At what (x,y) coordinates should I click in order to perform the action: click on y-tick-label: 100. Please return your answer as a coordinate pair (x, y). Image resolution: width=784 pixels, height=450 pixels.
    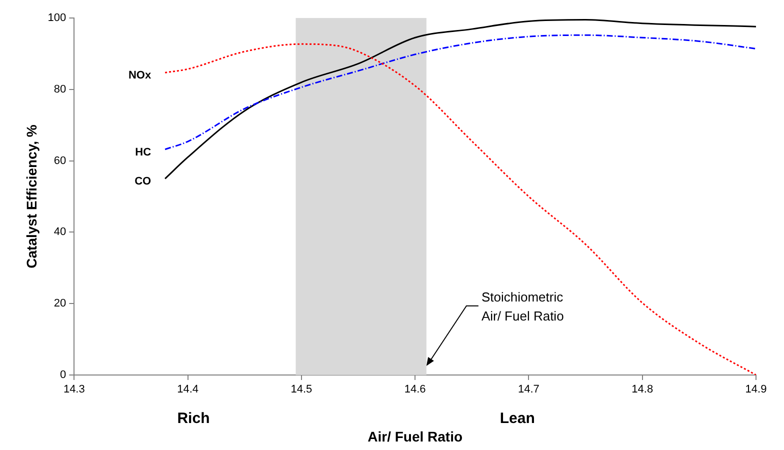
    Looking at the image, I should click on (57, 18).